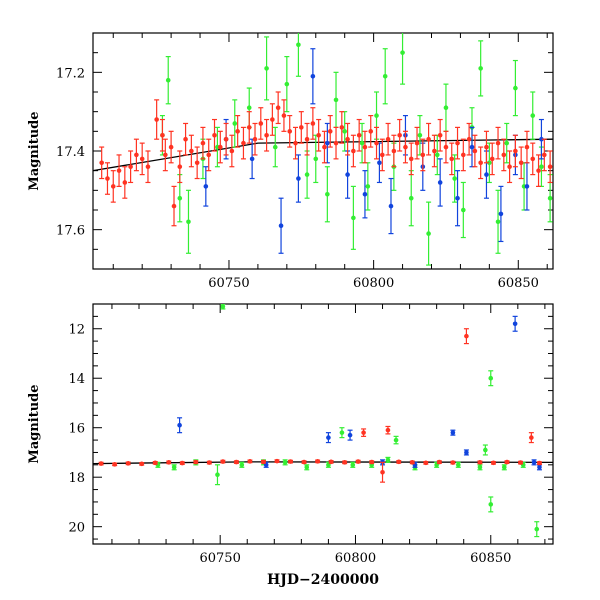 Image resolution: width=600 pixels, height=600 pixels. What do you see at coordinates (70, 231) in the screenshot?
I see `y-tick-label: 17.6` at bounding box center [70, 231].